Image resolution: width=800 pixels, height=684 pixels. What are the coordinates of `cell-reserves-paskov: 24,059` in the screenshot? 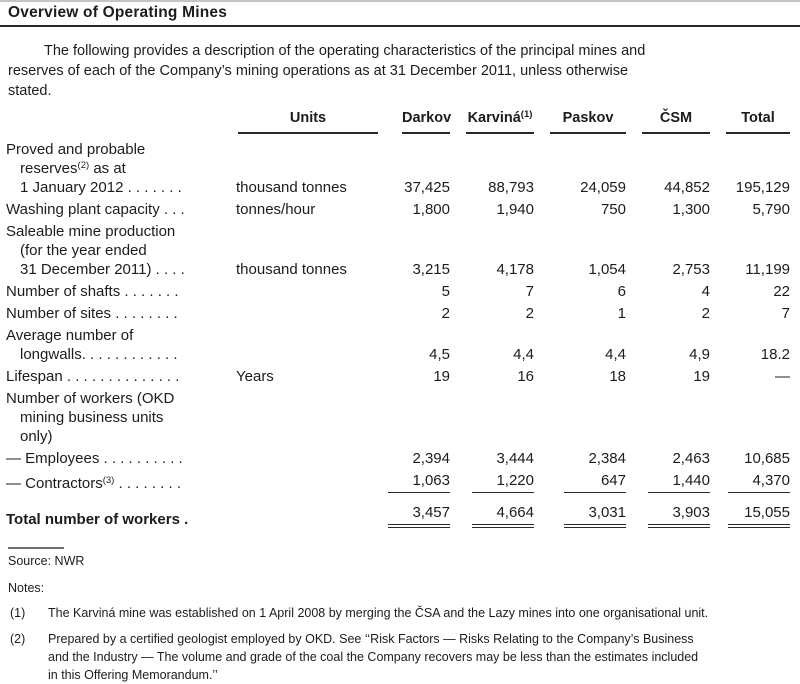 It's located at (603, 187).